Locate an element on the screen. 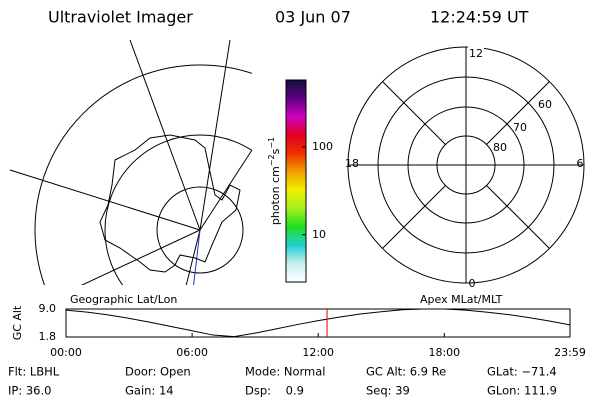  x-tick-label: 18:00 is located at coordinates (444, 352).